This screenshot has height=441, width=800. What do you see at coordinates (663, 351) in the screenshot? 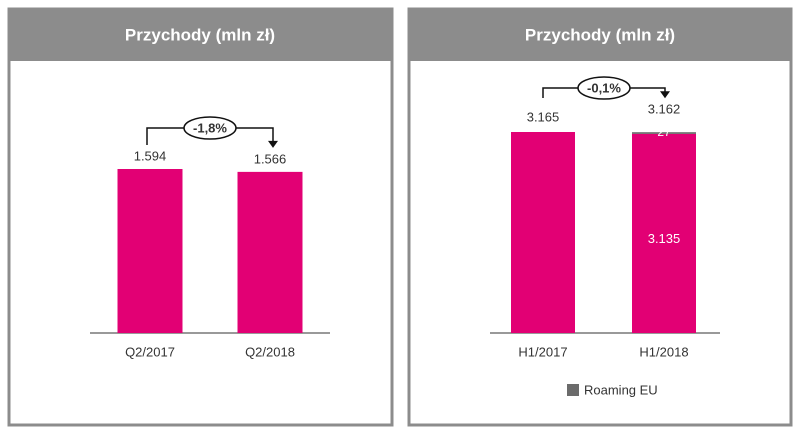
I see `x-tick-label: H1/2018` at bounding box center [663, 351].